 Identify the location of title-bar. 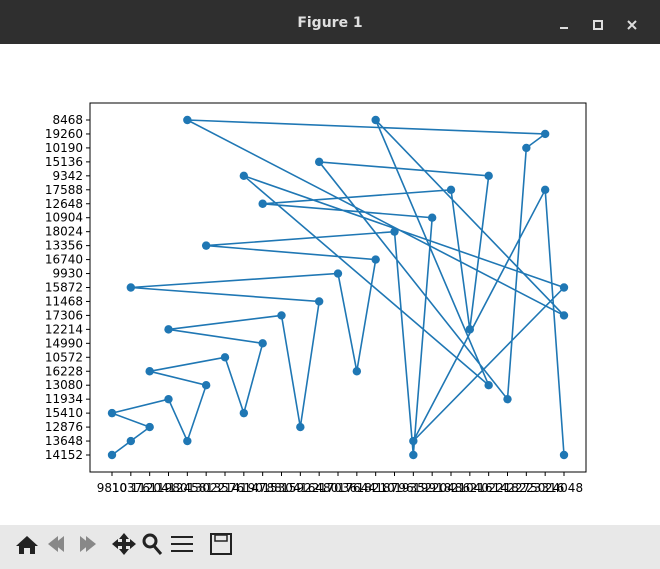
(330, 22).